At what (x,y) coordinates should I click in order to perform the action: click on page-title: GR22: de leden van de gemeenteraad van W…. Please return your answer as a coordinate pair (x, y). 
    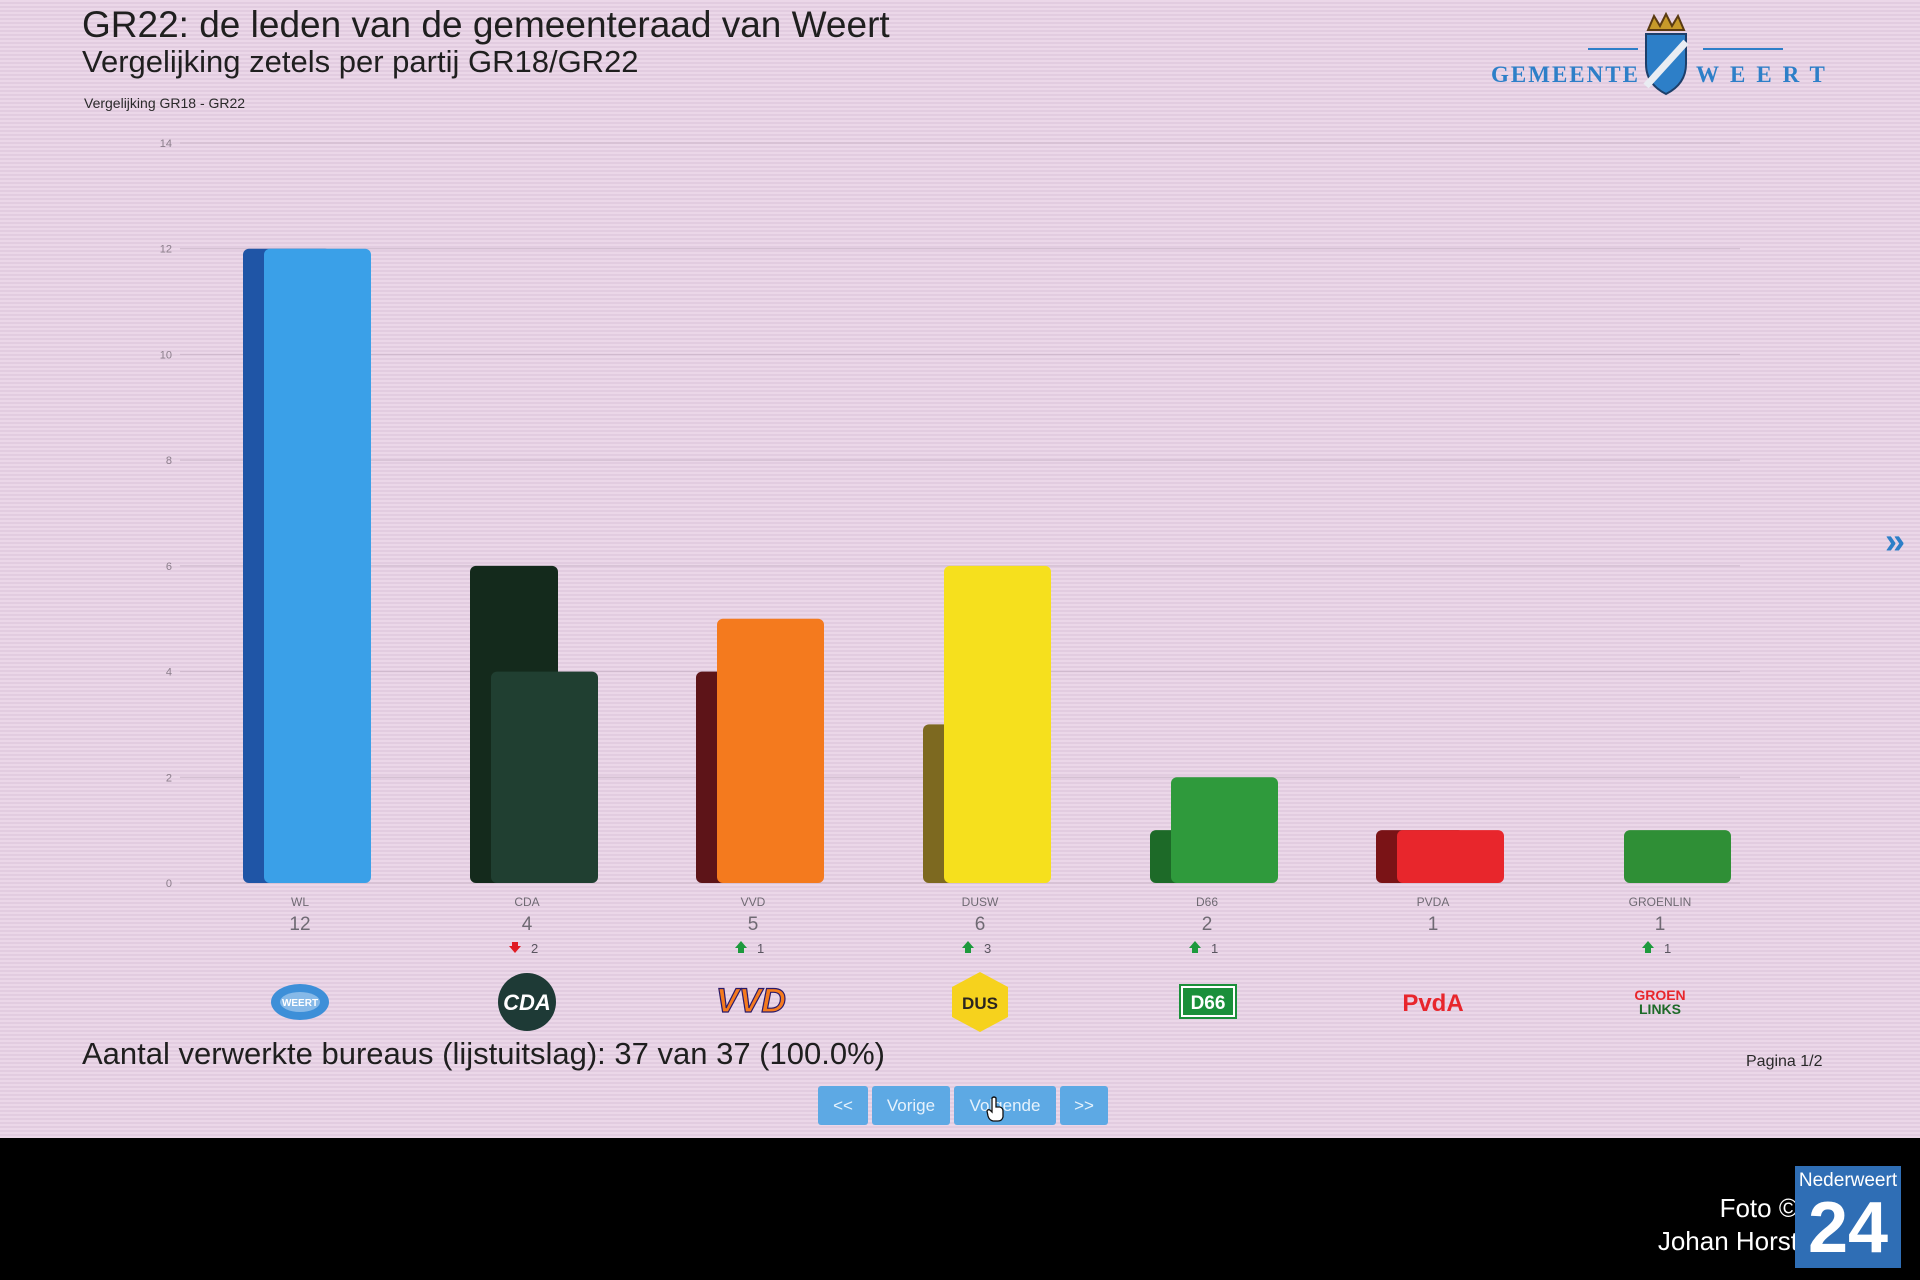
    Looking at the image, I should click on (486, 24).